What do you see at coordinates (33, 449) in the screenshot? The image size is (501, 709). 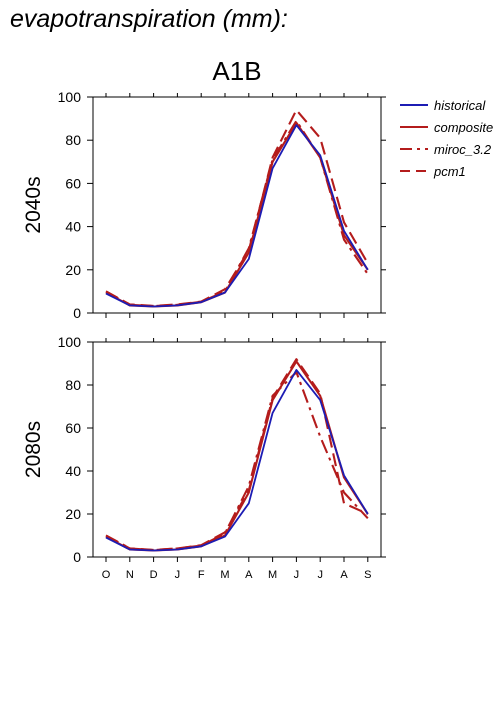 I see `panel-label: 2080s` at bounding box center [33, 449].